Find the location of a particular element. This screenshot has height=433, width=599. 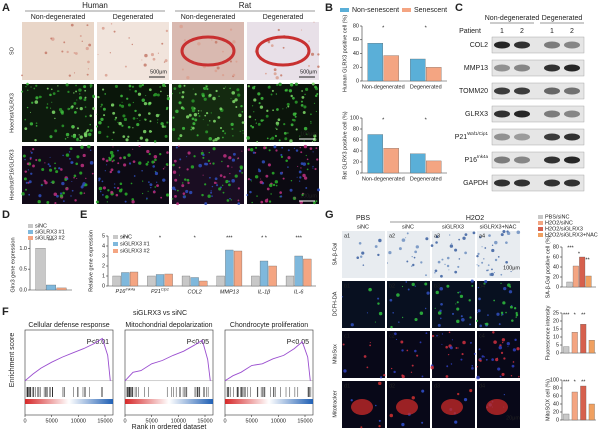

significance: ** is located at coordinates (583, 315).